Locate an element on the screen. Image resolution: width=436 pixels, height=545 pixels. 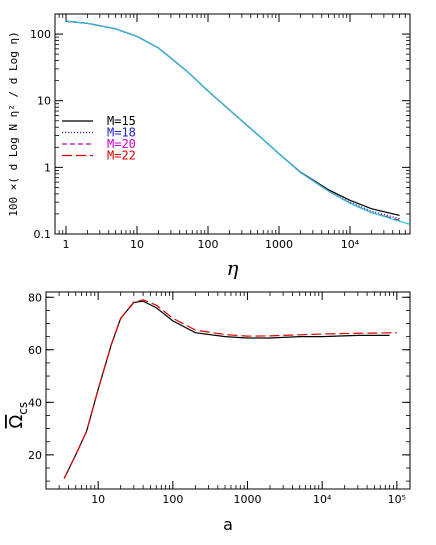
y-axis-label-text: Ωcs is located at coordinates (18, 415).